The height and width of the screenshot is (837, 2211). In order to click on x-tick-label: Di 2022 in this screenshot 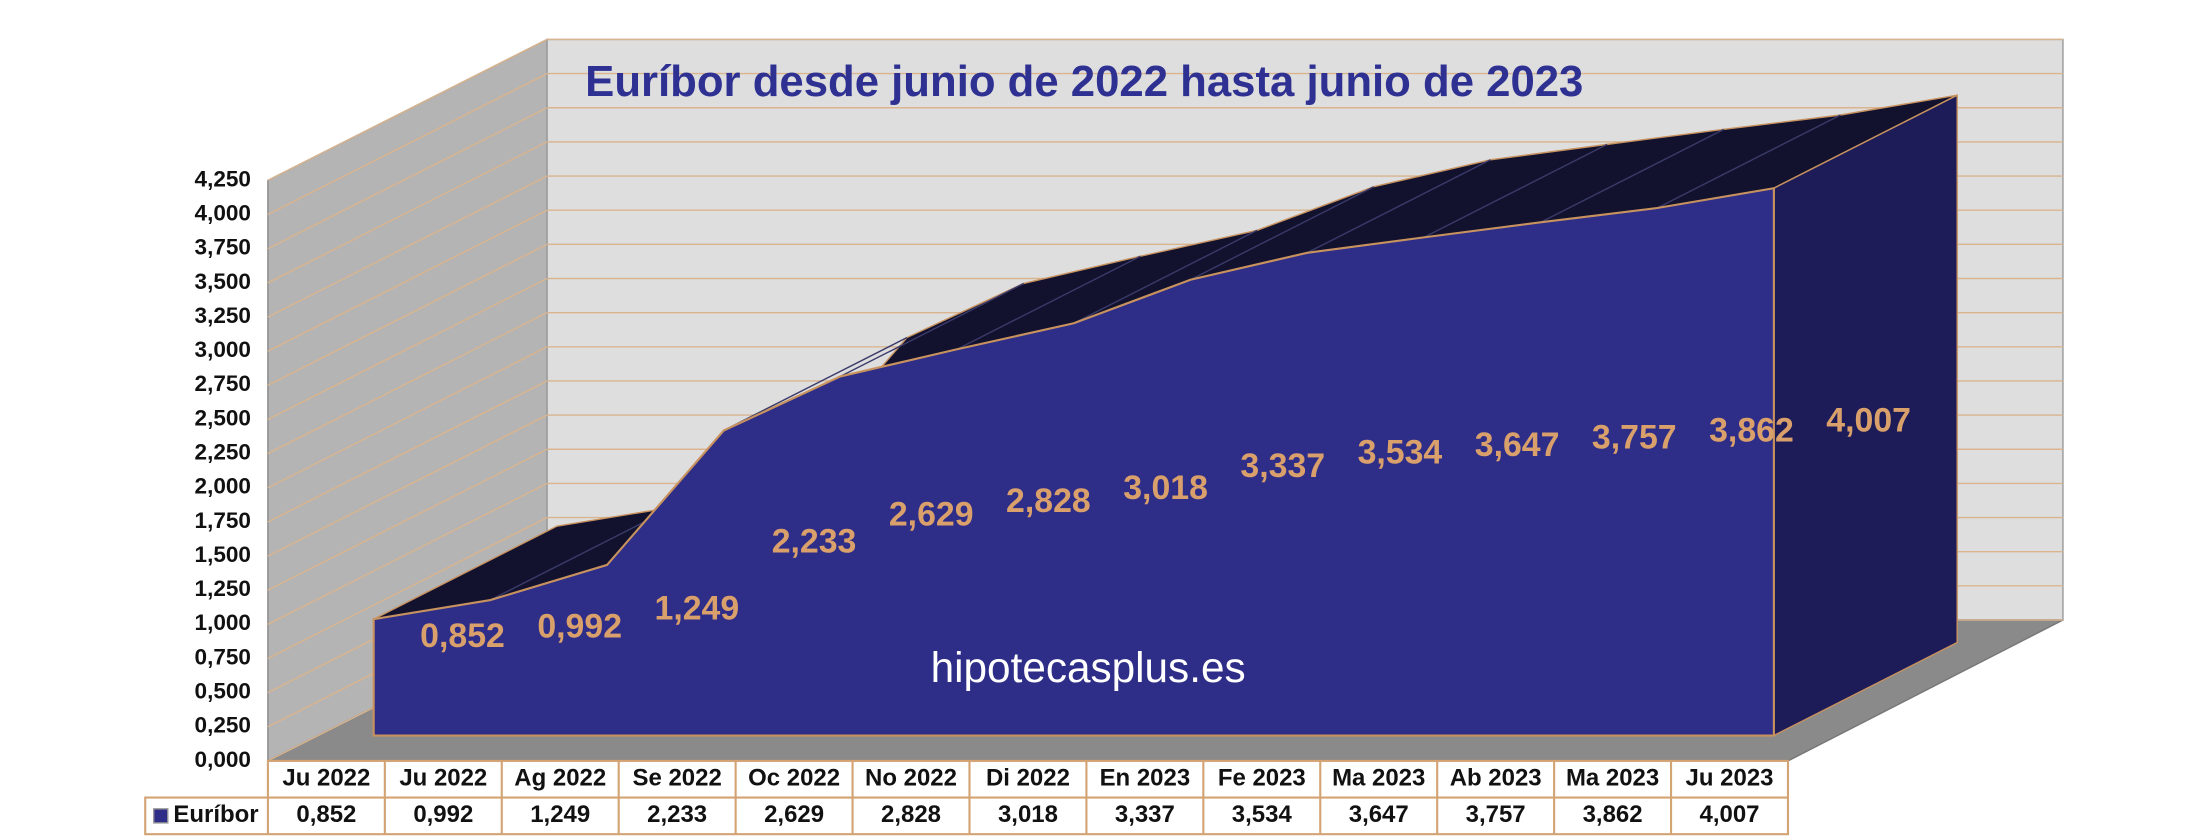, I will do `click(1028, 778)`.